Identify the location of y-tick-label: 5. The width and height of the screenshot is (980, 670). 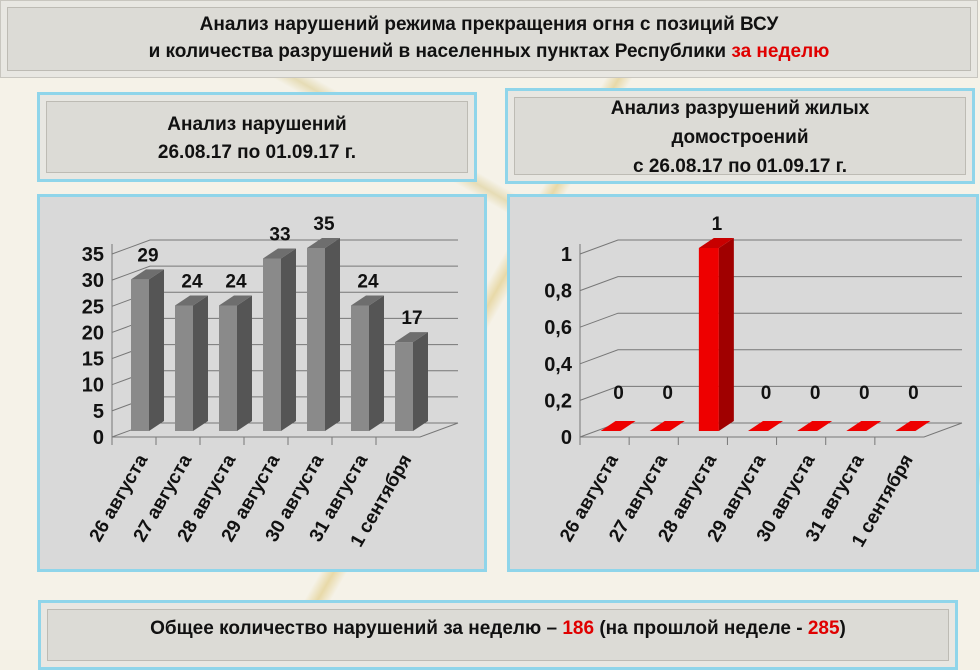
(98, 412).